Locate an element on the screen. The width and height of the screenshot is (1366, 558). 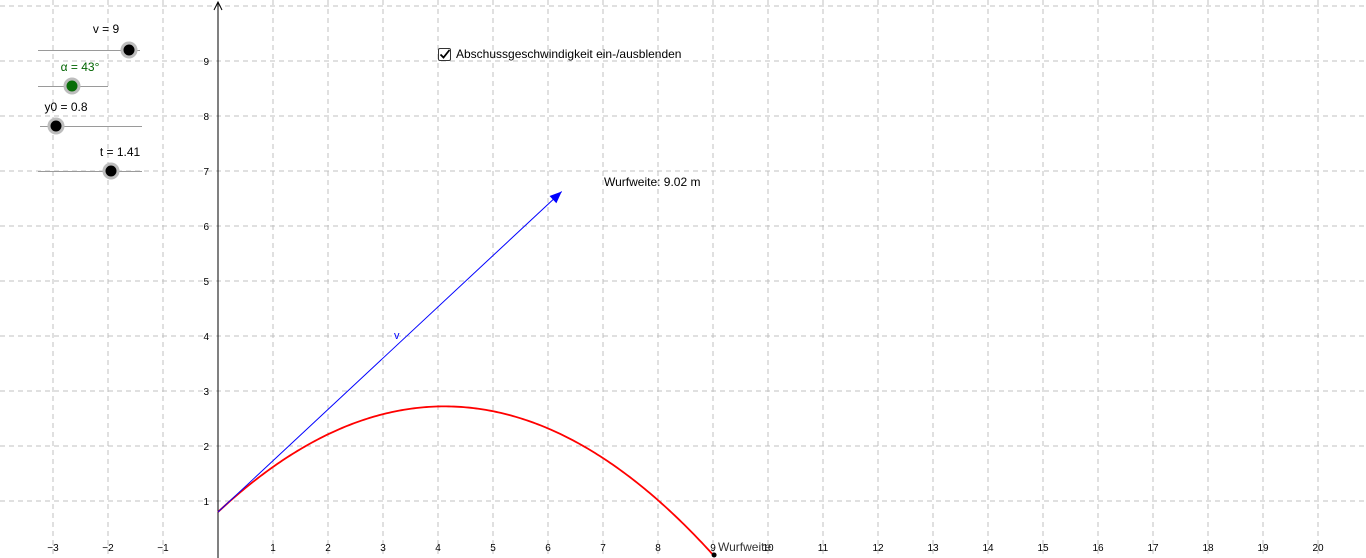
y-tick-label: 1 is located at coordinates (206, 502).